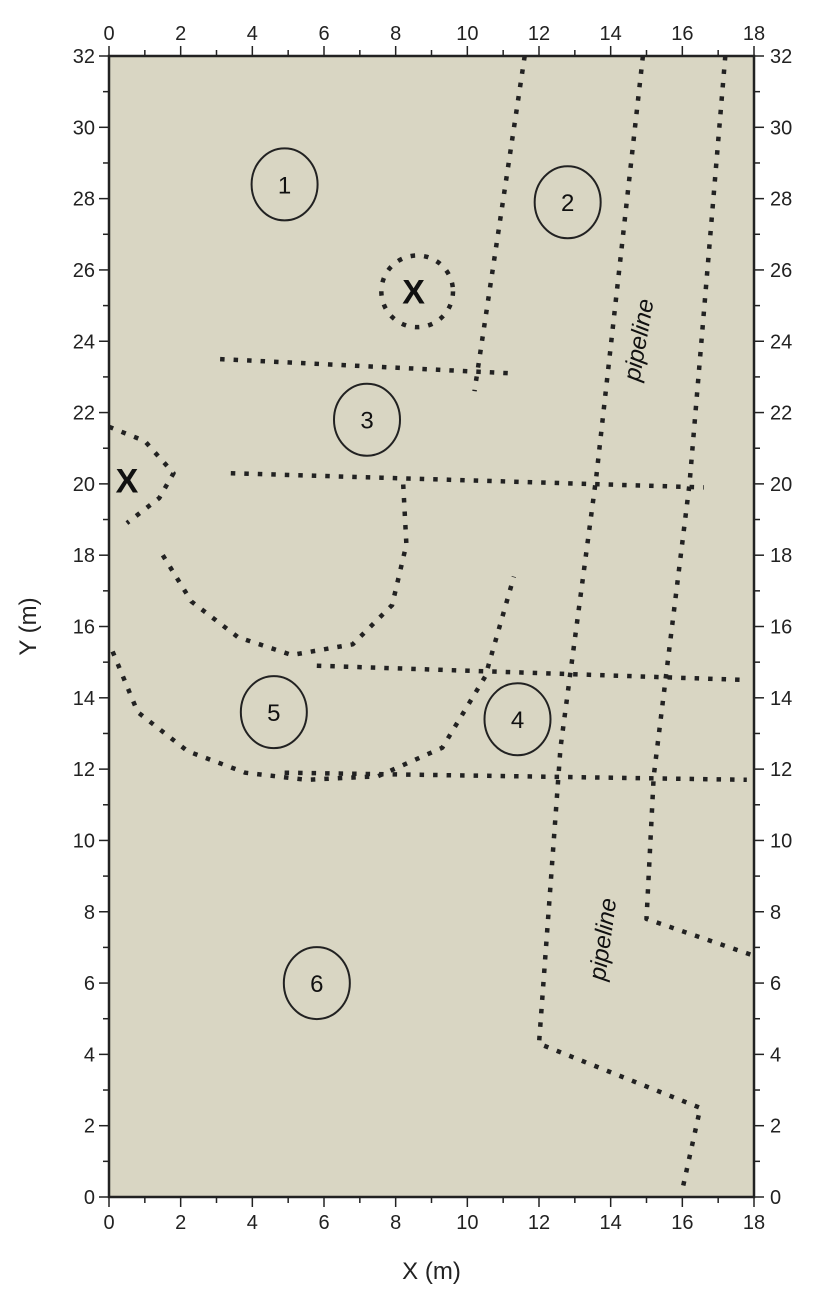 The height and width of the screenshot is (1292, 815). I want to click on y-tick-label-left: 28, so click(84, 200).